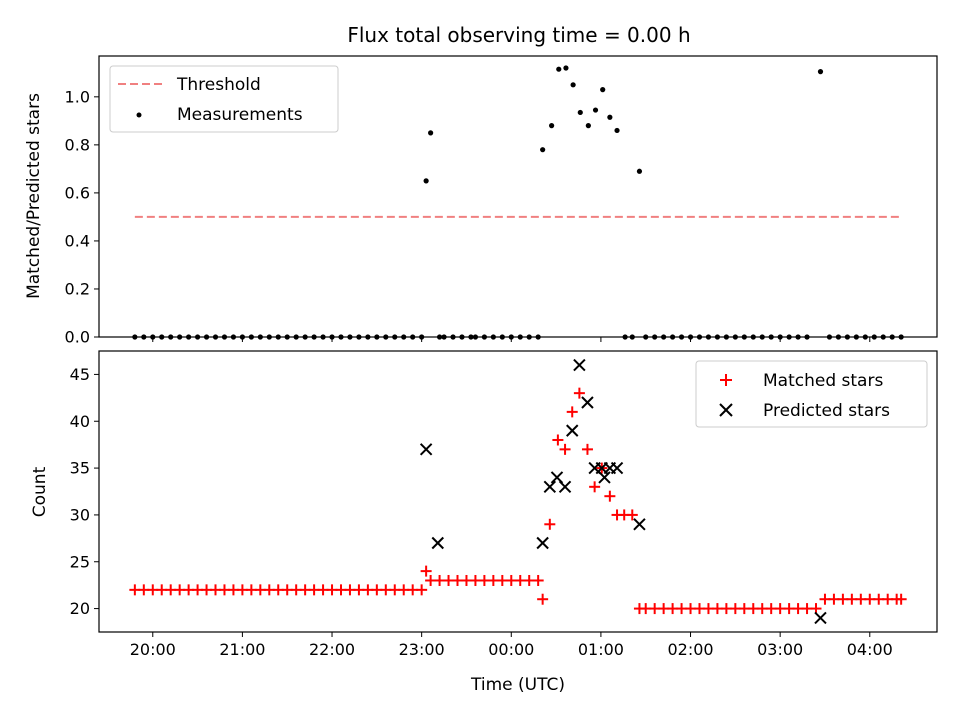  What do you see at coordinates (80, 468) in the screenshot?
I see `bottom-y-tick-label: 35` at bounding box center [80, 468].